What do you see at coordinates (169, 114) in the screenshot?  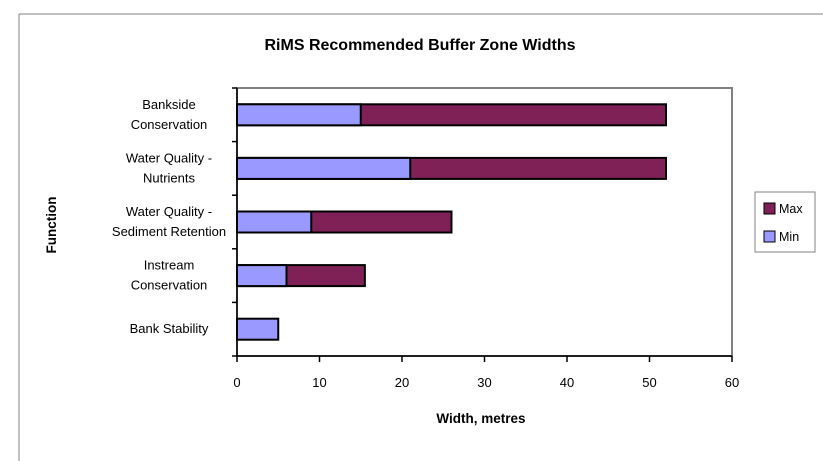 I see `category-label: Bankside Conservation` at bounding box center [169, 114].